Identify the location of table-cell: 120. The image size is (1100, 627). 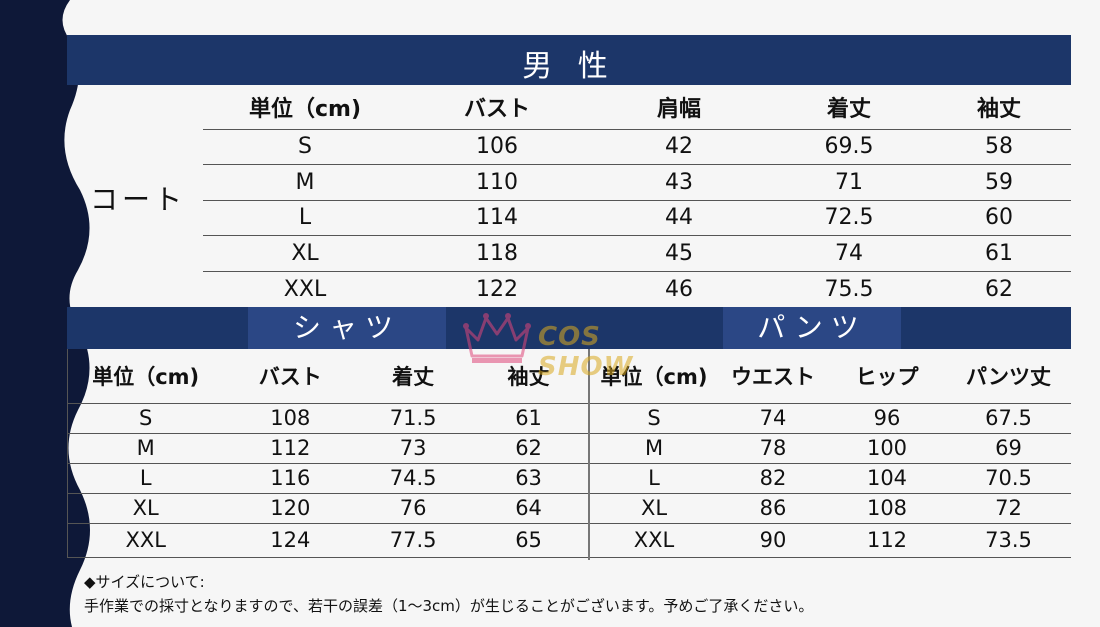
(290, 508).